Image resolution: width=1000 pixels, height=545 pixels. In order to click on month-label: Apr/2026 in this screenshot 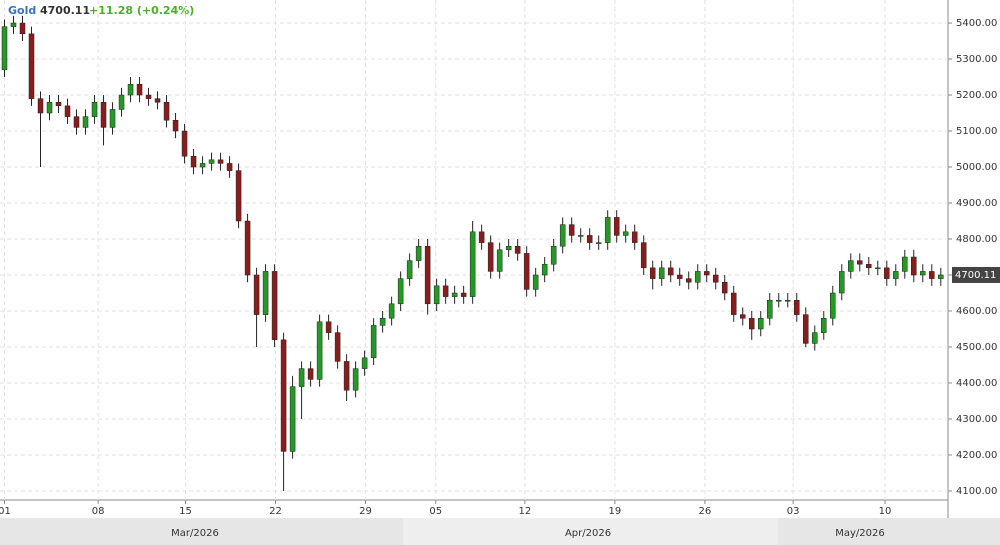, I will do `click(588, 533)`.